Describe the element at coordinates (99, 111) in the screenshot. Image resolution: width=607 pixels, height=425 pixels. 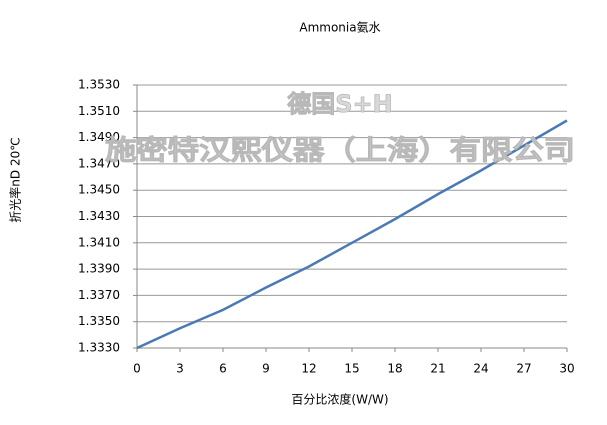
I see `y-tick-label: 1.3510` at that location.